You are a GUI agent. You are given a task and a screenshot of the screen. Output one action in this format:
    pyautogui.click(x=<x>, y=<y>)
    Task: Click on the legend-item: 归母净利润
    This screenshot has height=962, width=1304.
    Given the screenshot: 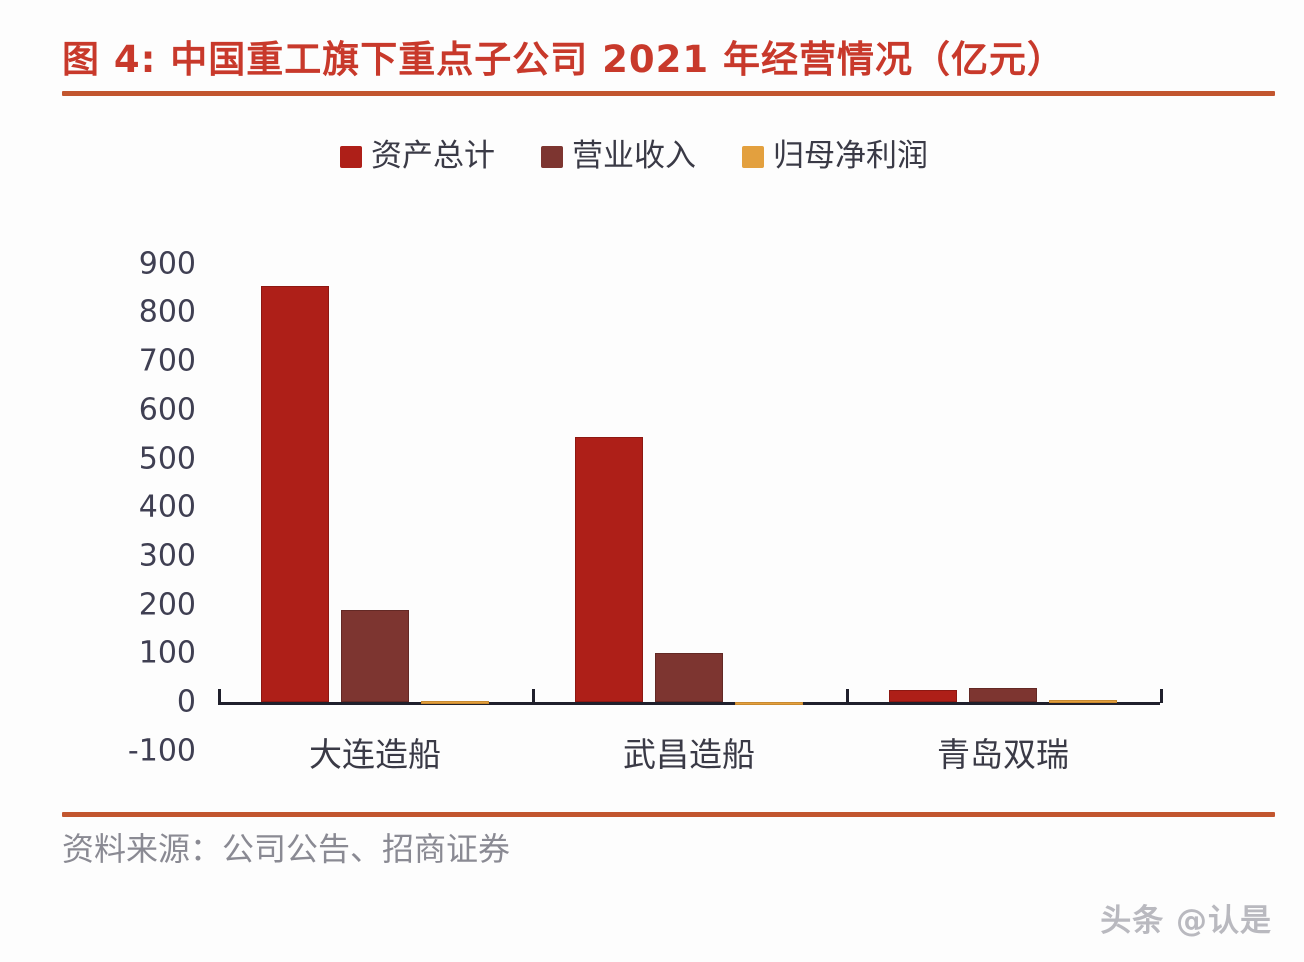 What is the action you would take?
    pyautogui.click(x=835, y=156)
    